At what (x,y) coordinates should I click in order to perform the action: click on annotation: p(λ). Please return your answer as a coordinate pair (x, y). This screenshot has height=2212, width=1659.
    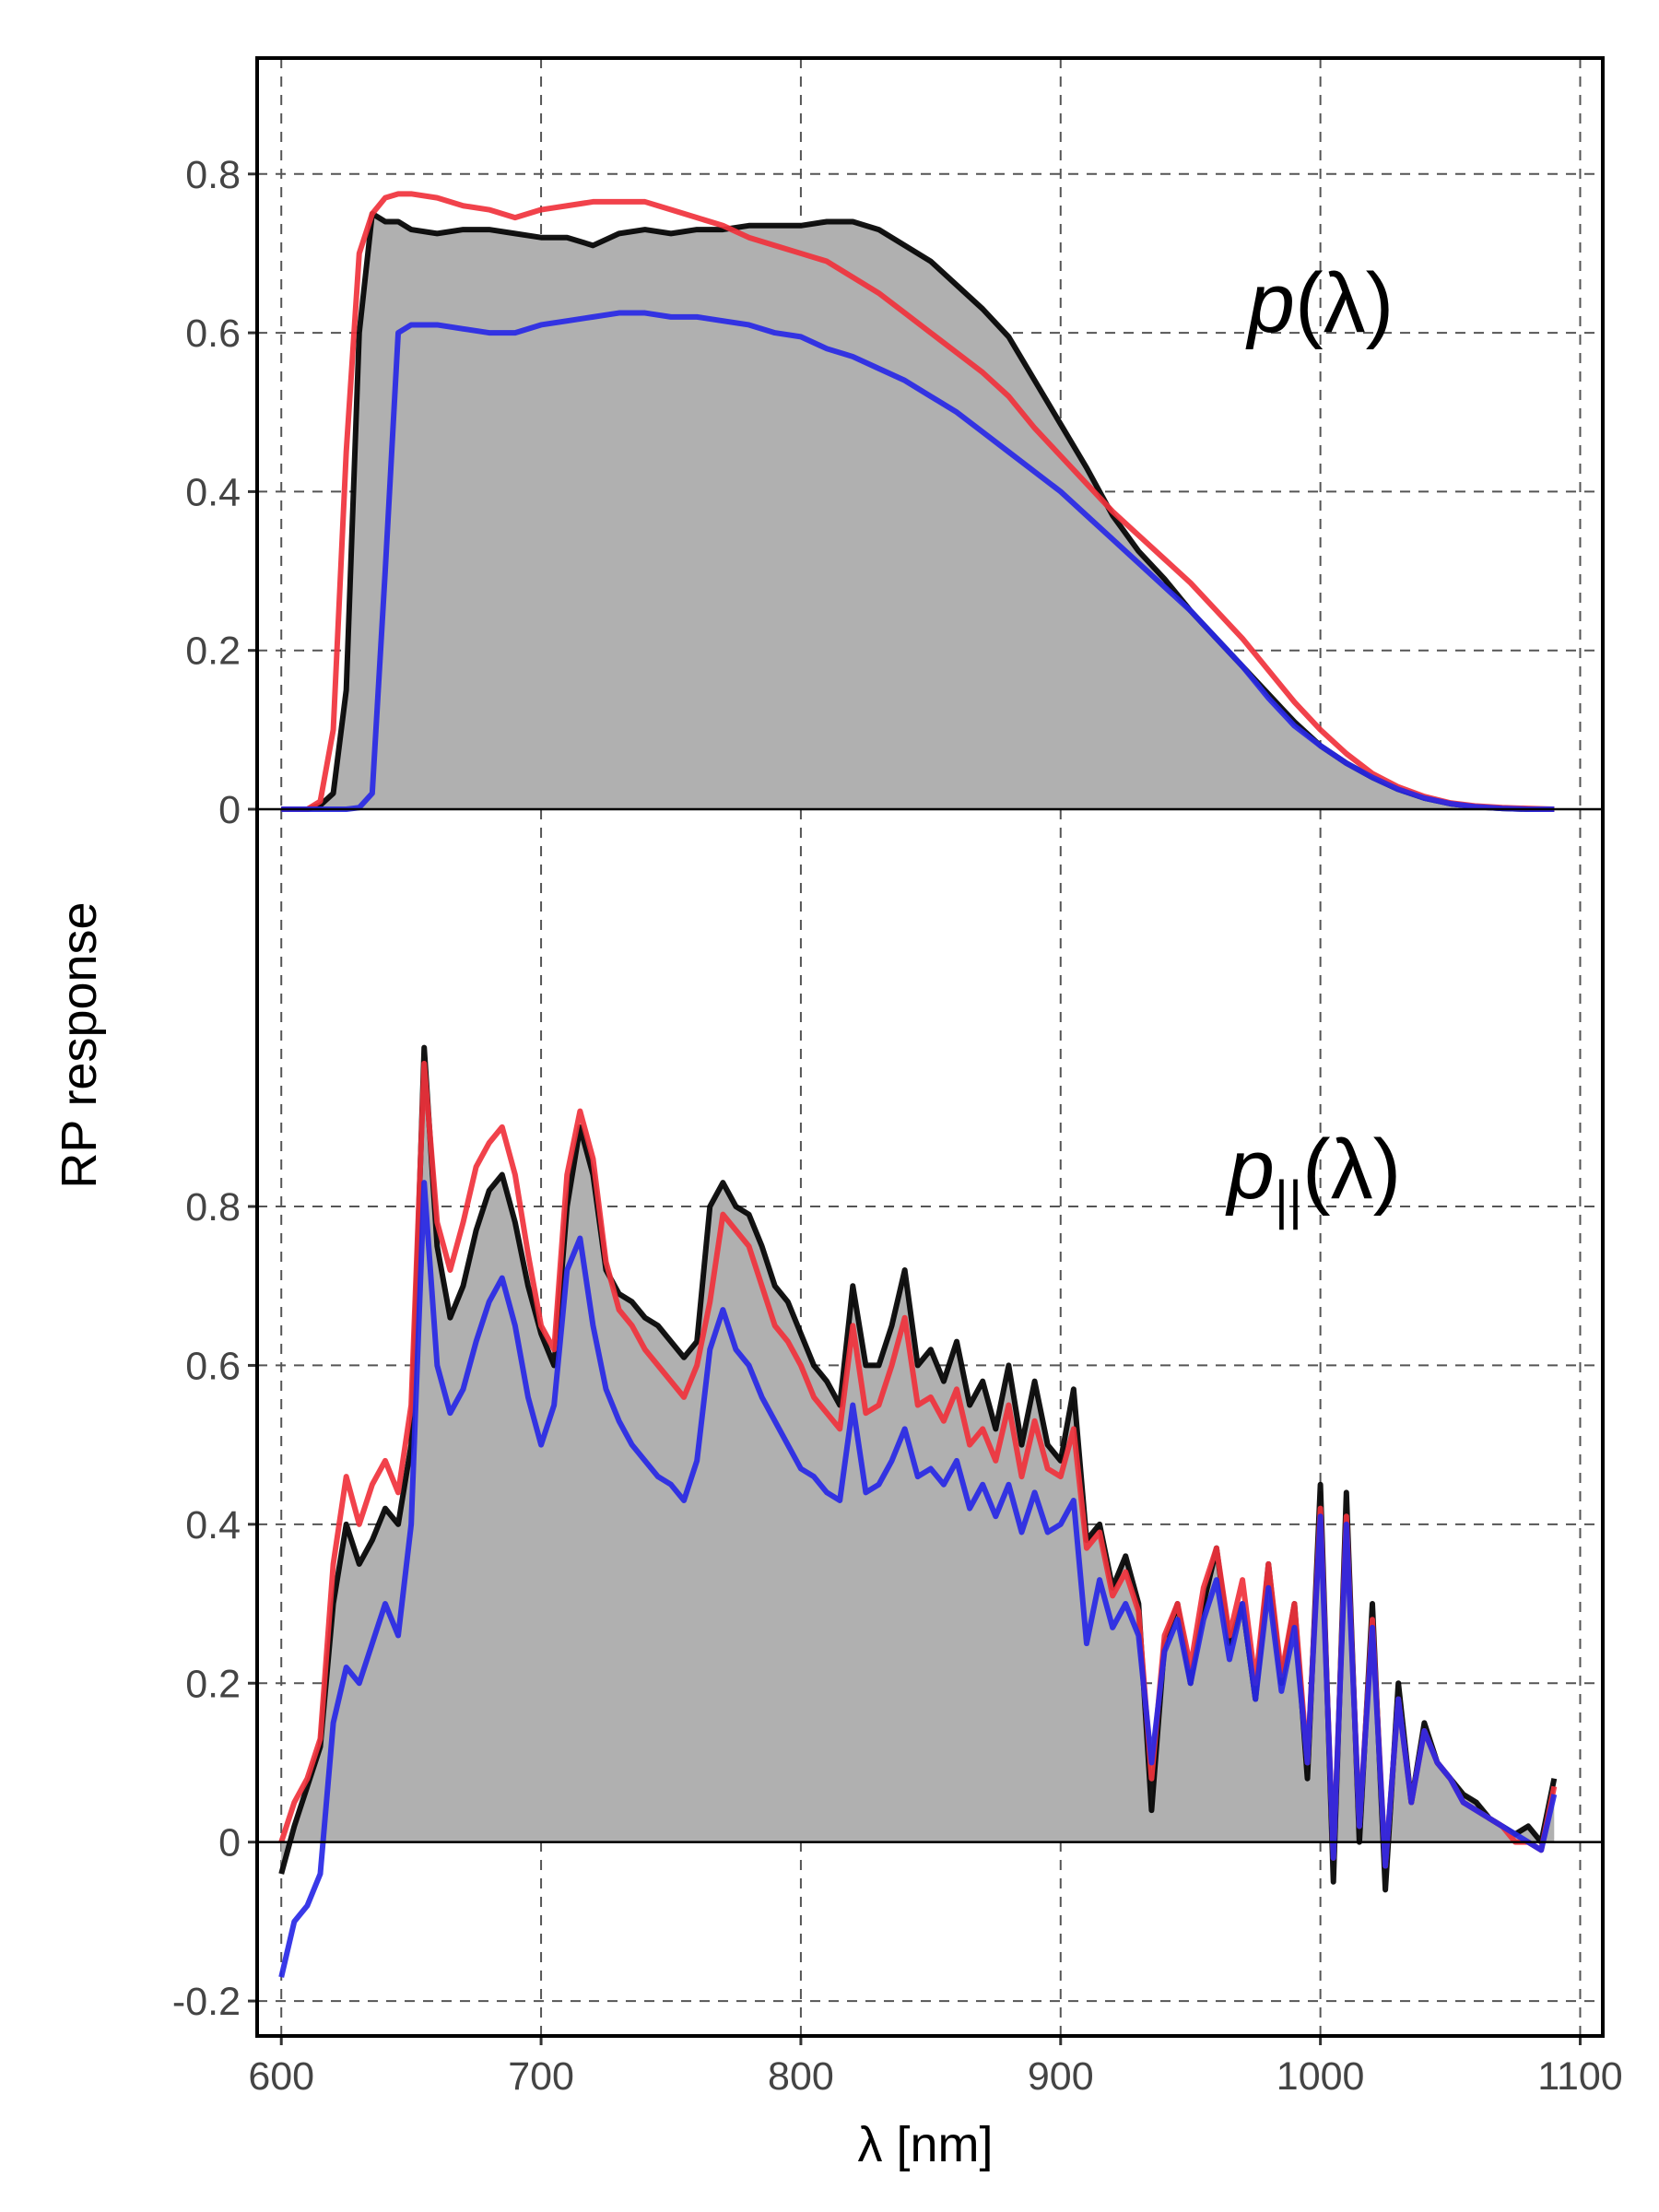
    Looking at the image, I should click on (1319, 303).